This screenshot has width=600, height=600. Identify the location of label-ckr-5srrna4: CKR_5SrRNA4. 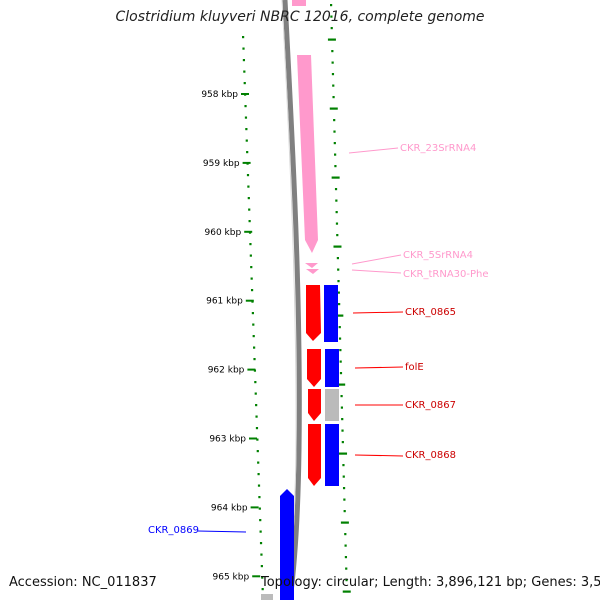
(438, 255).